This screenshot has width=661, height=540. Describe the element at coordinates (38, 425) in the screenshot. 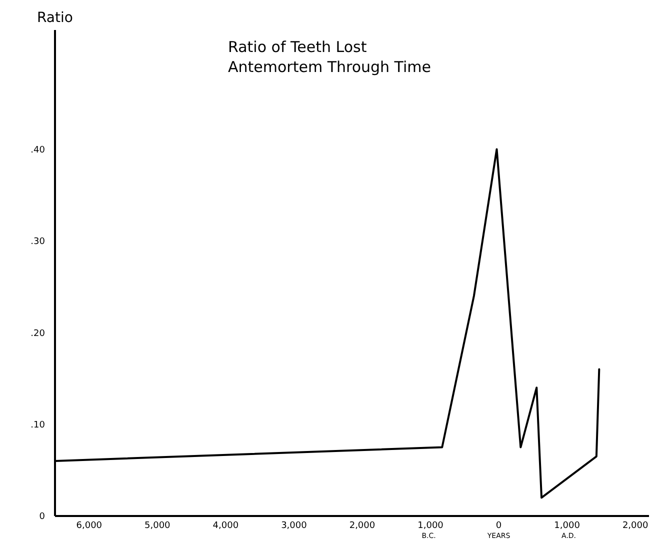

I see `y-tick-label: .10` at that location.